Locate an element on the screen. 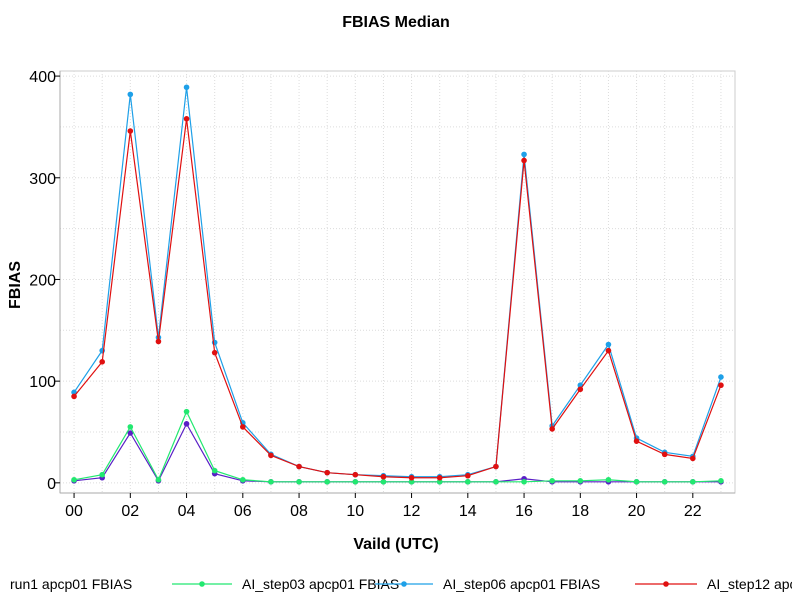 The image size is (792, 612). legend-item: run1 apcp01 FBIAS is located at coordinates (71, 584).